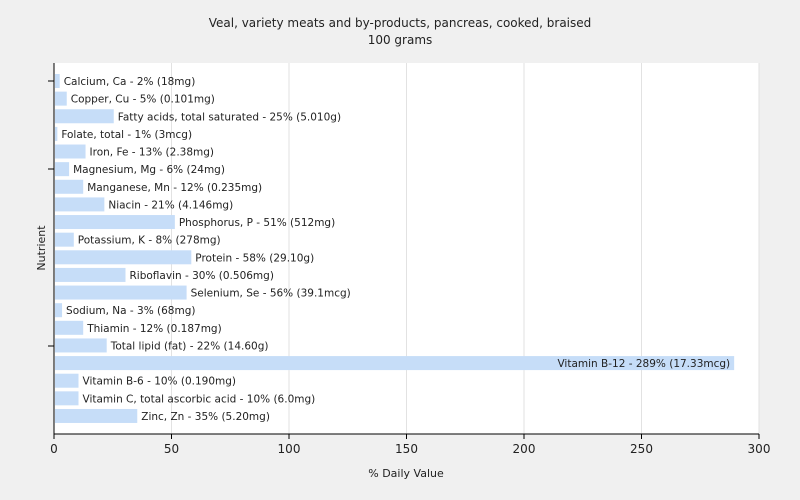 Image resolution: width=800 pixels, height=500 pixels. I want to click on bar-label: Copper, Cu - 5% (0.101mg), so click(143, 100).